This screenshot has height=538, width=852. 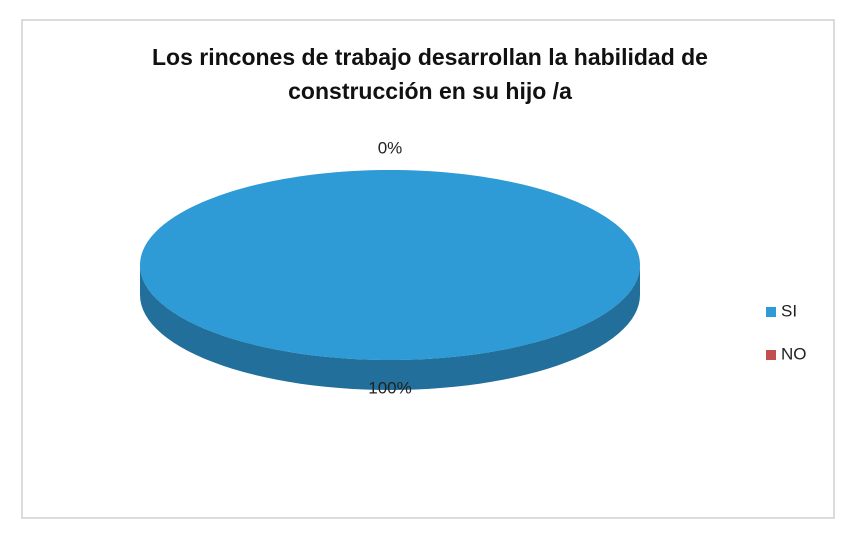 I want to click on pie-slice-side, so click(x=390, y=327).